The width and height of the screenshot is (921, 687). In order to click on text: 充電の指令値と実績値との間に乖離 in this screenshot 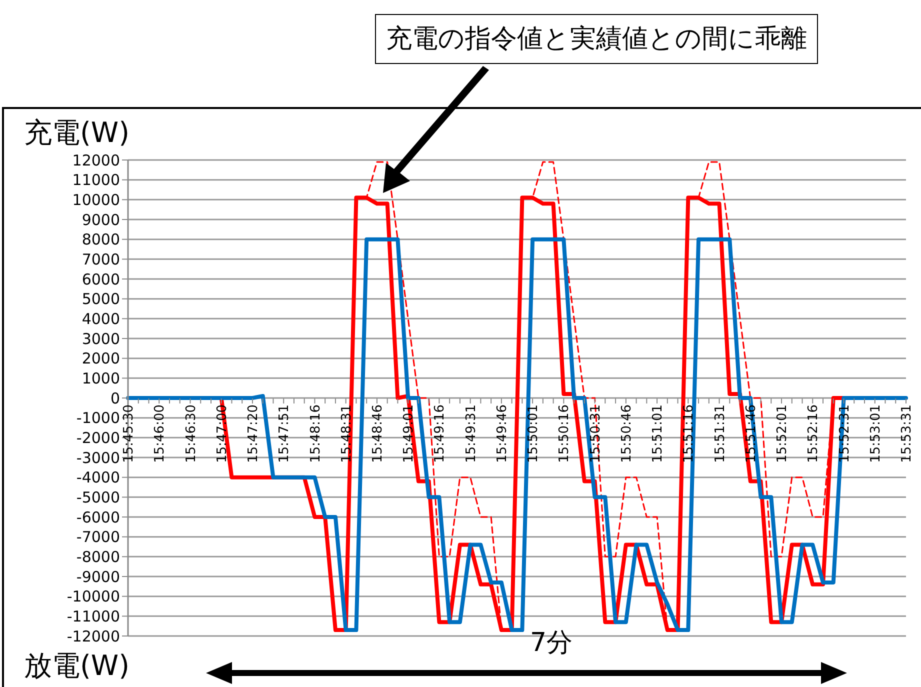, I will do `click(596, 39)`.